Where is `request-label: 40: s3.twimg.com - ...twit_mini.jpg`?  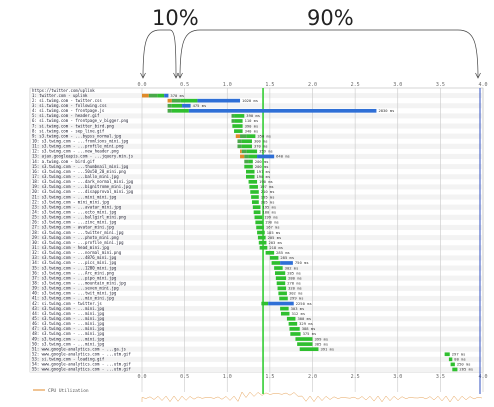
request-label: 40: s3.twimg.com - ...twit_mini.jpg is located at coordinates (74, 293).